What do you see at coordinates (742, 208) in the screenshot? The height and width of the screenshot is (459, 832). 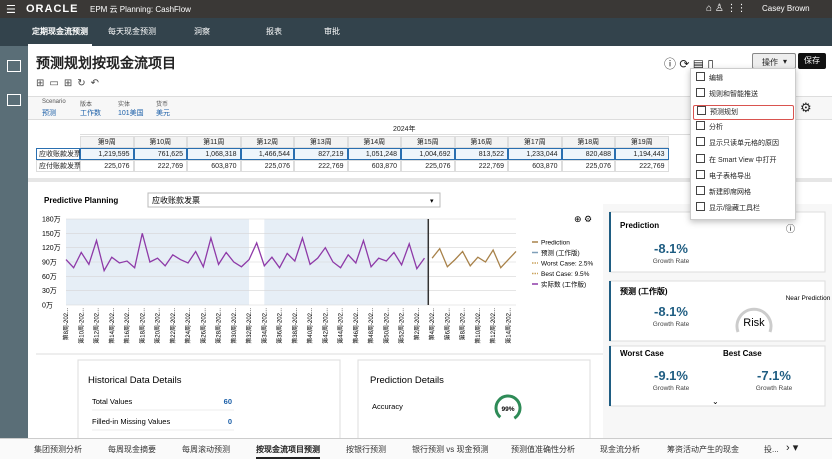 I see `menu-item: 显示/隐藏工具栏` at bounding box center [742, 208].